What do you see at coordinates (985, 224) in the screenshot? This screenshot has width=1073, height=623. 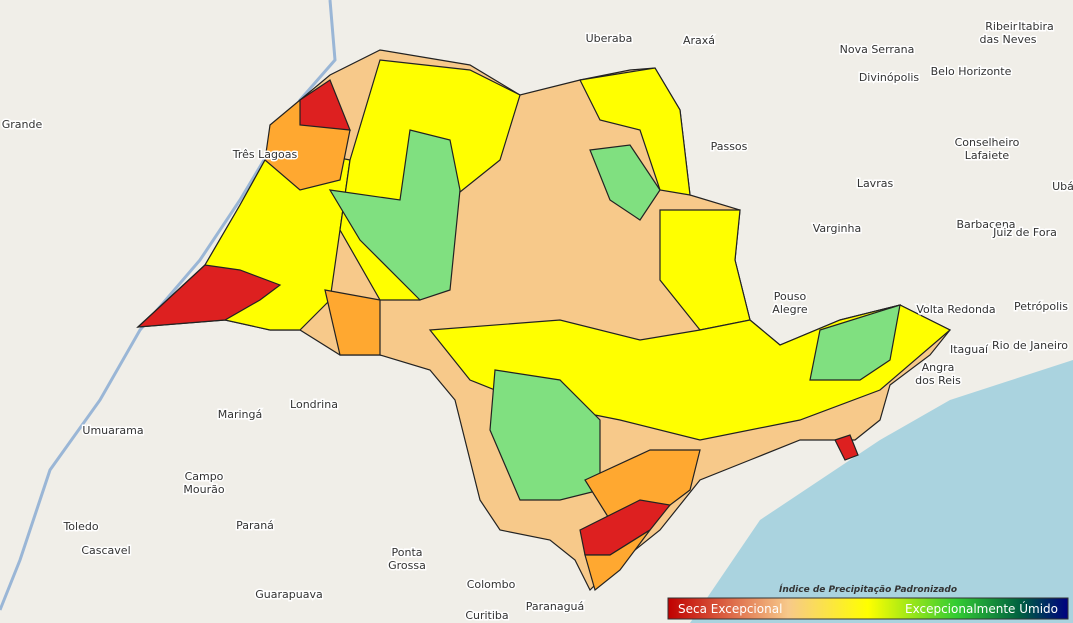 I see `city-label: Barbacena` at bounding box center [985, 224].